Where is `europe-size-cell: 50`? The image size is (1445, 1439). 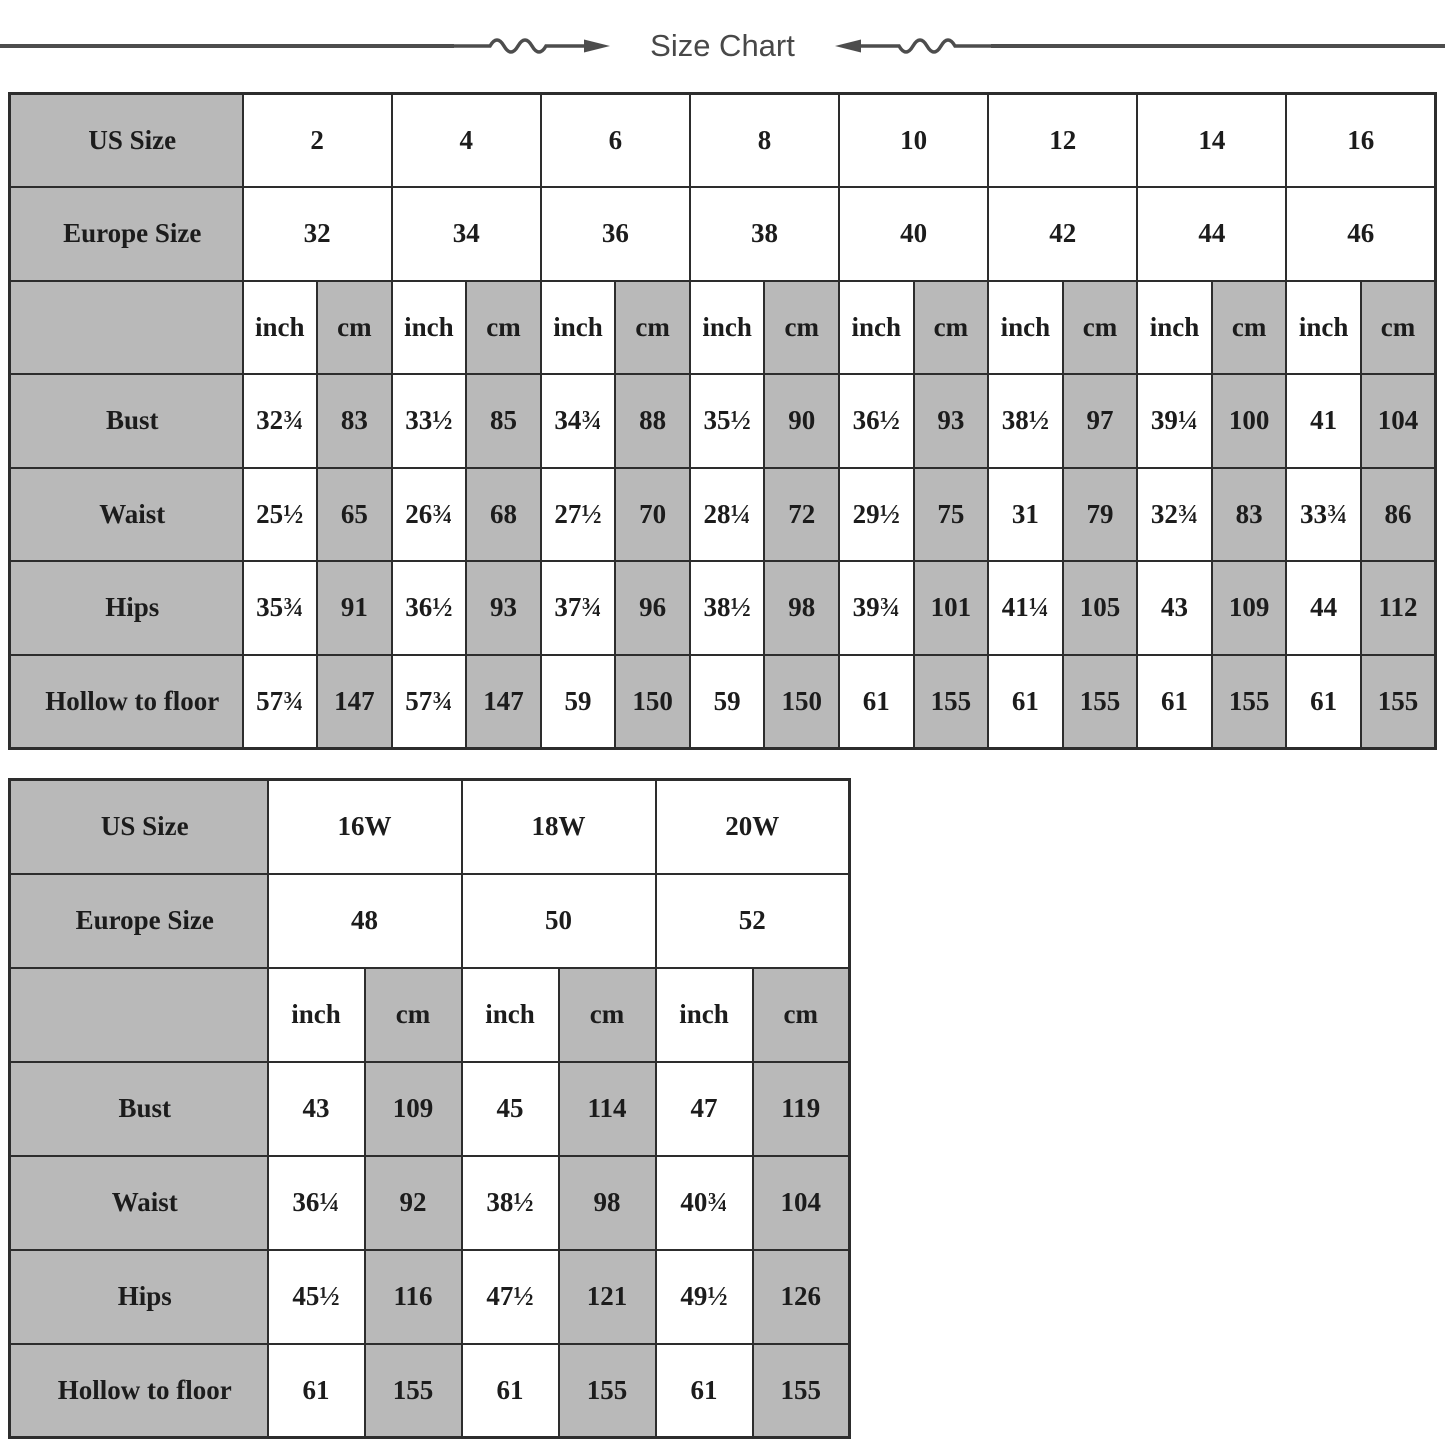 europe-size-cell: 50 is located at coordinates (558, 920).